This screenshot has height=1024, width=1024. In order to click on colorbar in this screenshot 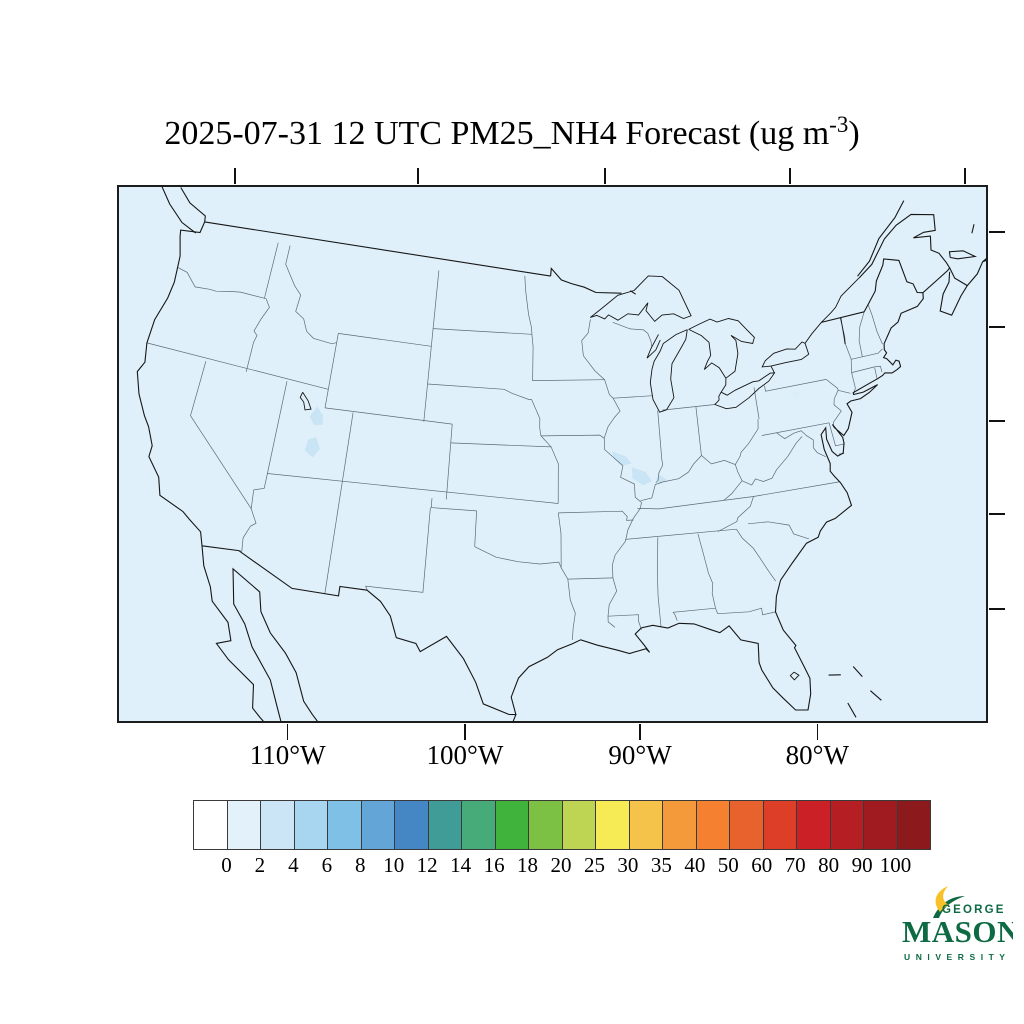, I will do `click(562, 825)`.